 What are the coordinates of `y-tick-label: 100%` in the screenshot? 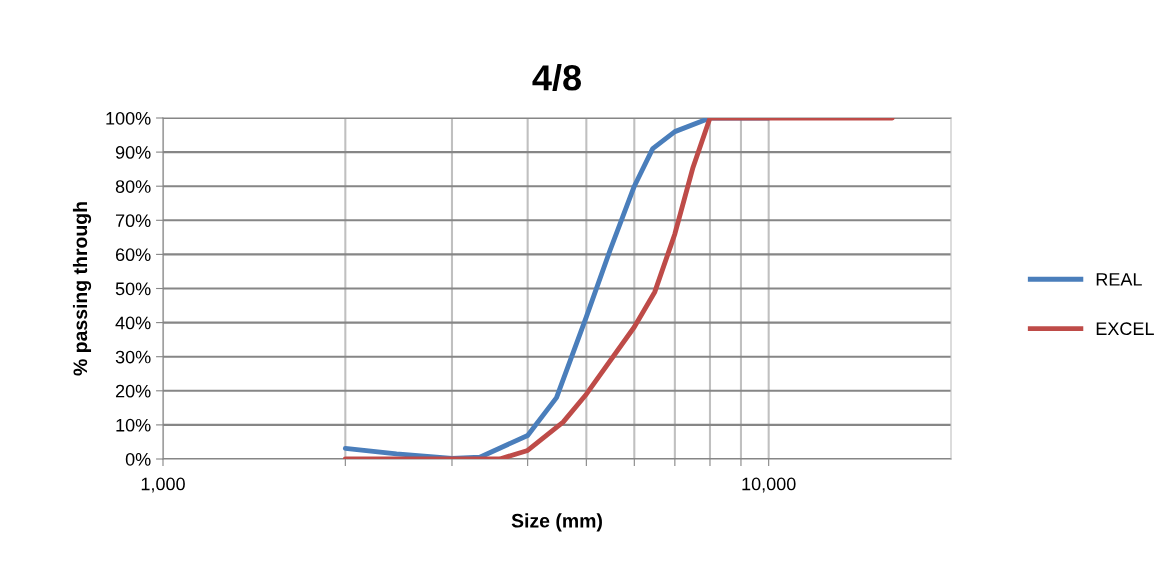 It's located at (128, 118).